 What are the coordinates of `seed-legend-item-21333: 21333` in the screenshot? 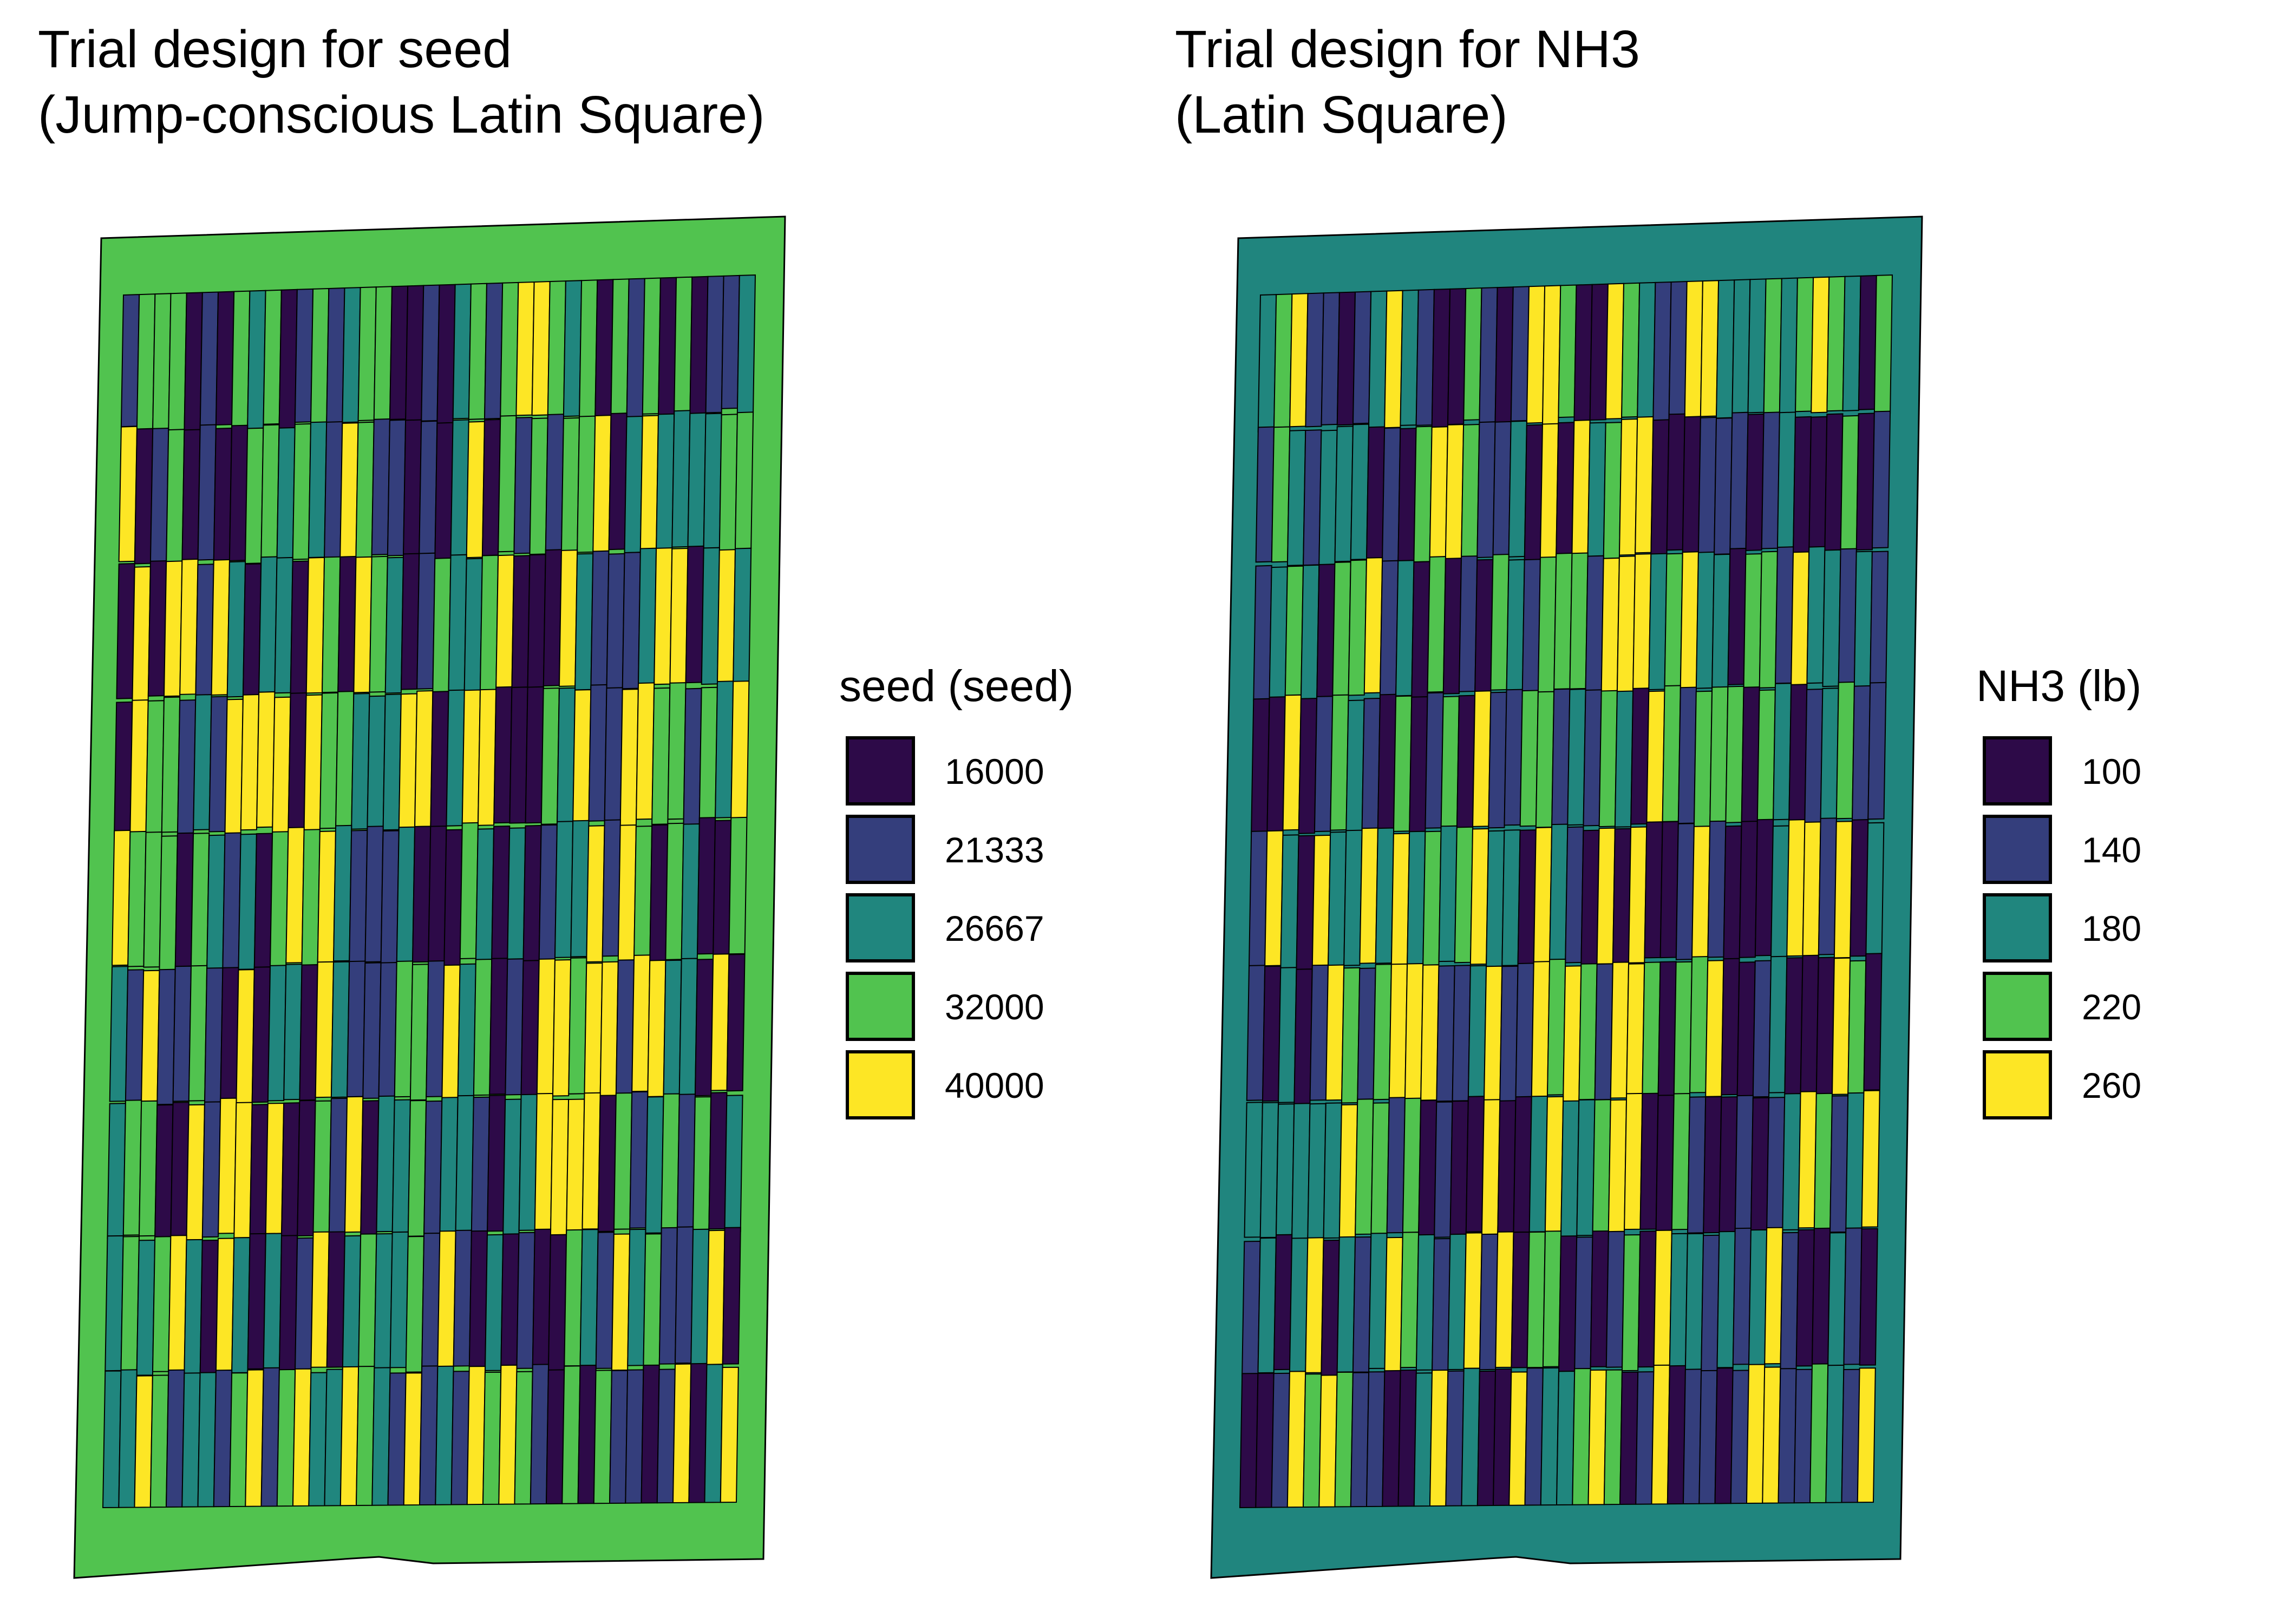 It's located at (986, 854).